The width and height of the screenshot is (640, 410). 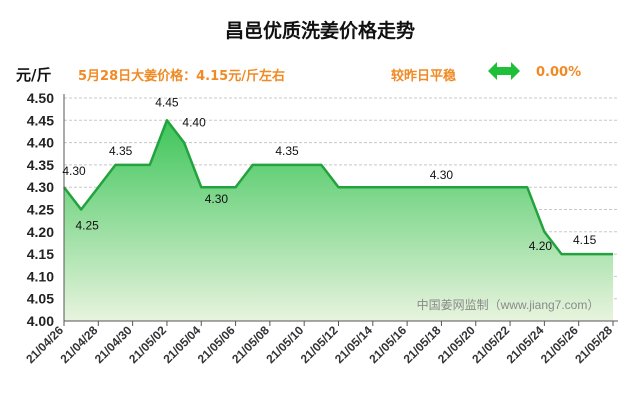 I want to click on y-tick-label: 4.05, so click(x=40, y=299).